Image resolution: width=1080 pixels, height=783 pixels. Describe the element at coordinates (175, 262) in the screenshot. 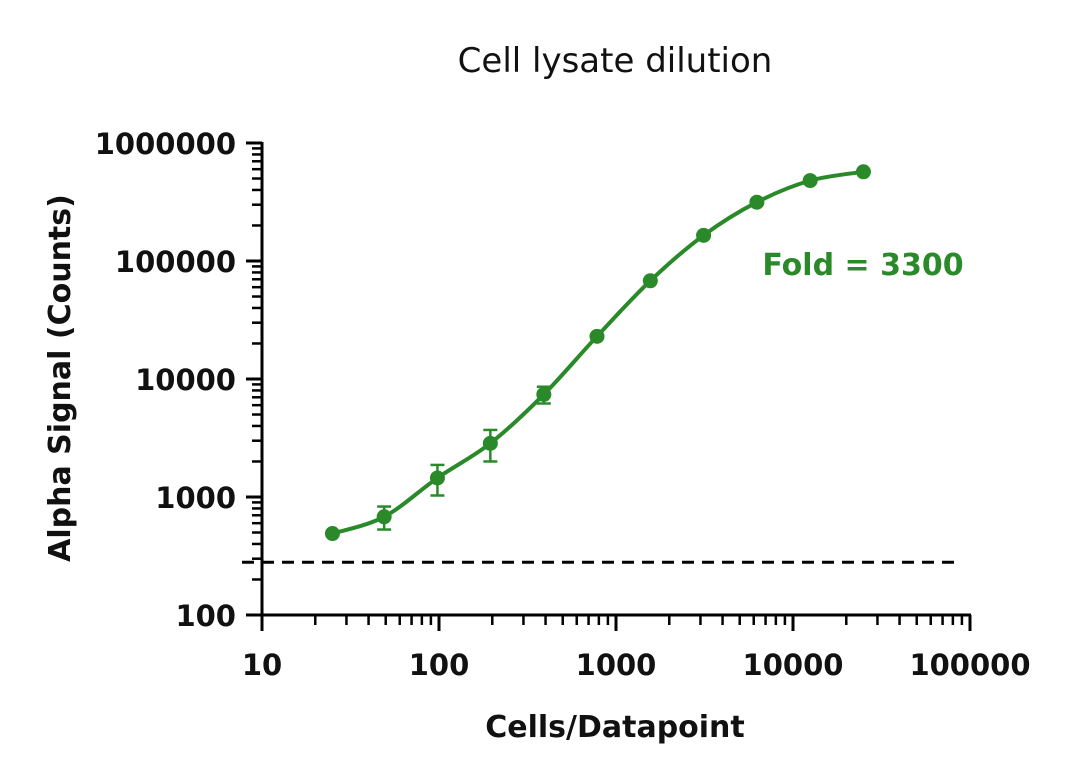

I see `y-tick-label: 100000` at that location.